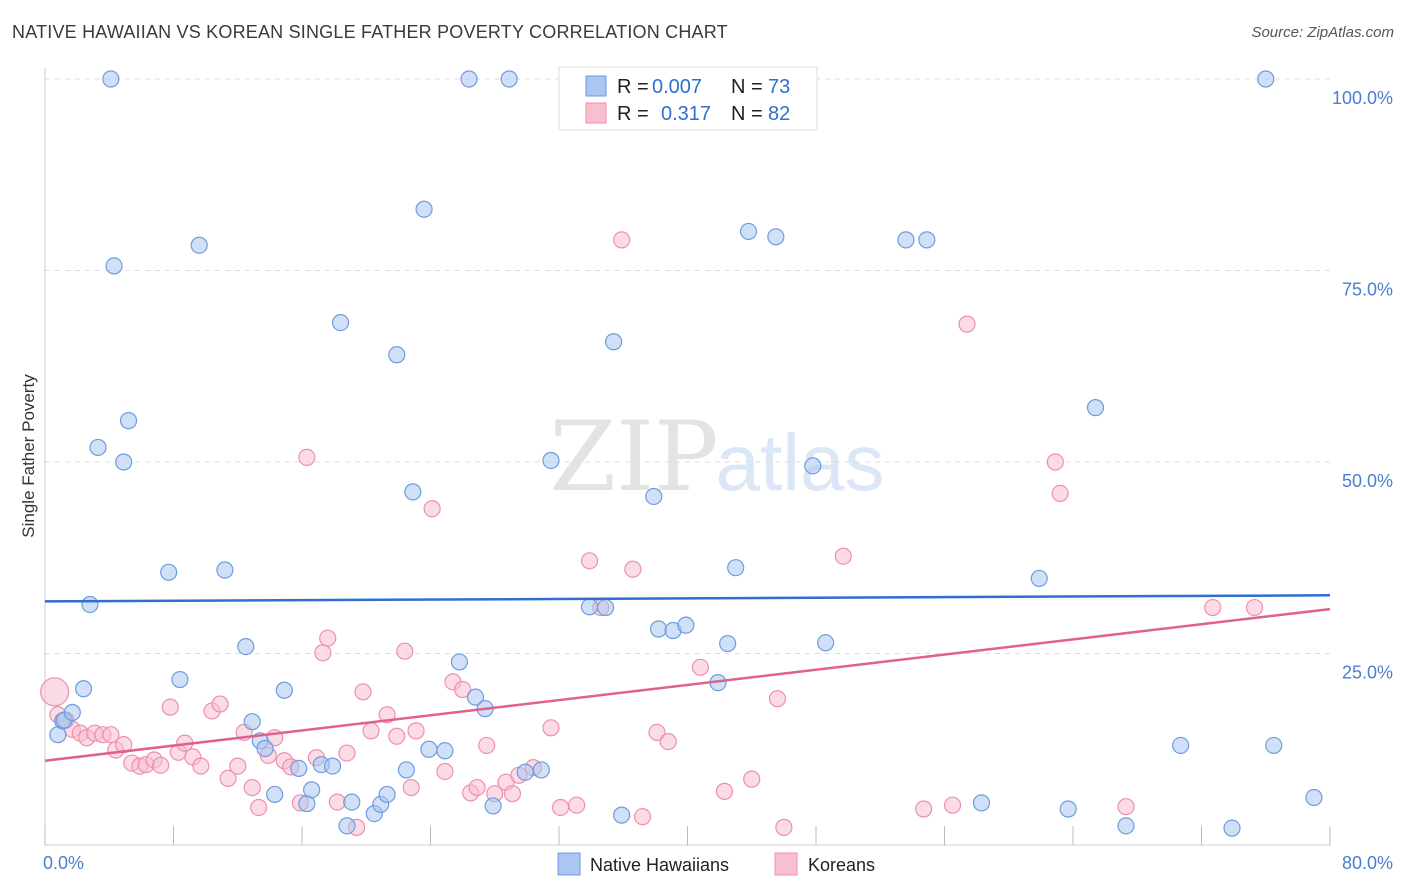 The image size is (1406, 892). What do you see at coordinates (633, 457) in the screenshot?
I see `watermark-zip: ZIP` at bounding box center [633, 457].